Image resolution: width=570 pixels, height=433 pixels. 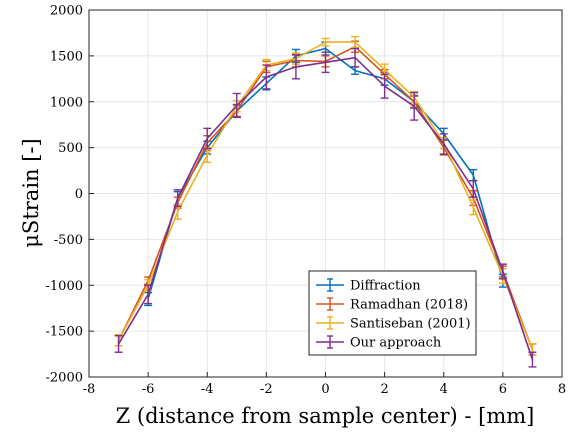 What do you see at coordinates (562, 389) in the screenshot?
I see `x-tick-label: 8` at bounding box center [562, 389].